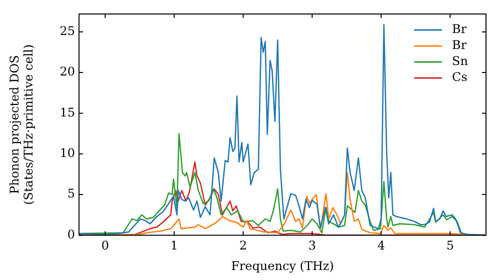  What do you see at coordinates (67, 31) in the screenshot?
I see `y-tick-label: 25` at bounding box center [67, 31].